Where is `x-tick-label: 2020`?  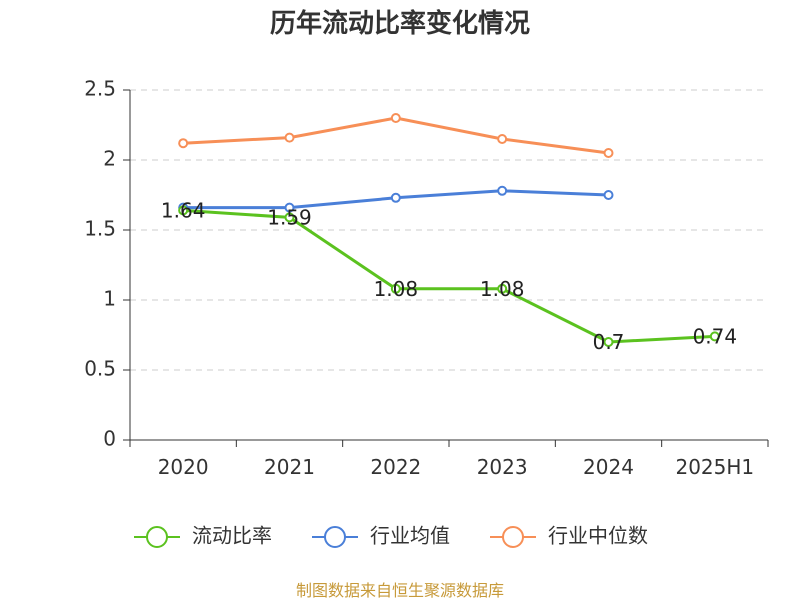 x-tick-label: 2020 is located at coordinates (183, 467).